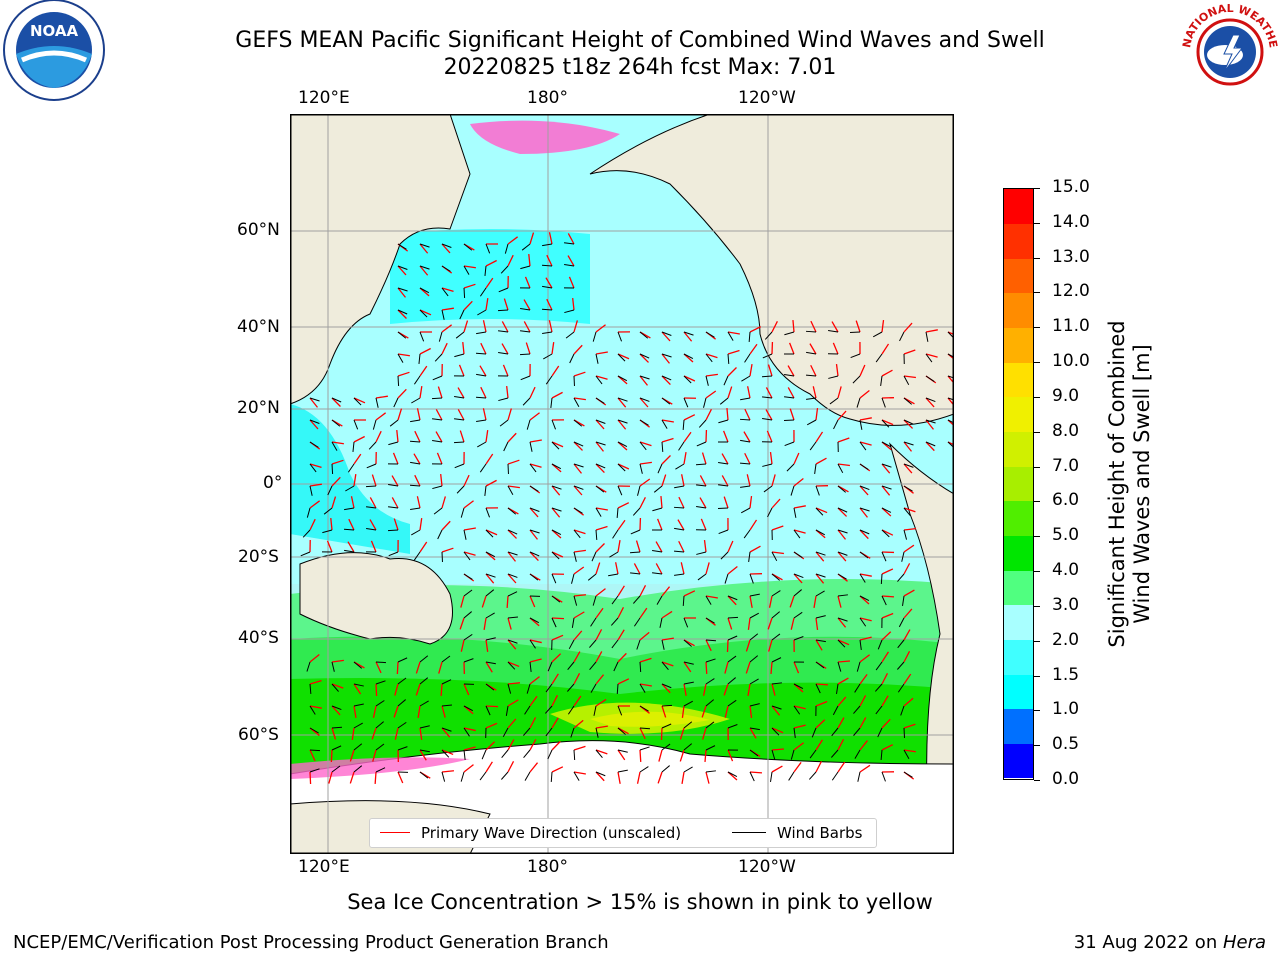  Describe the element at coordinates (1066, 570) in the screenshot. I see `colorbar-tick-label: 4.0` at that location.